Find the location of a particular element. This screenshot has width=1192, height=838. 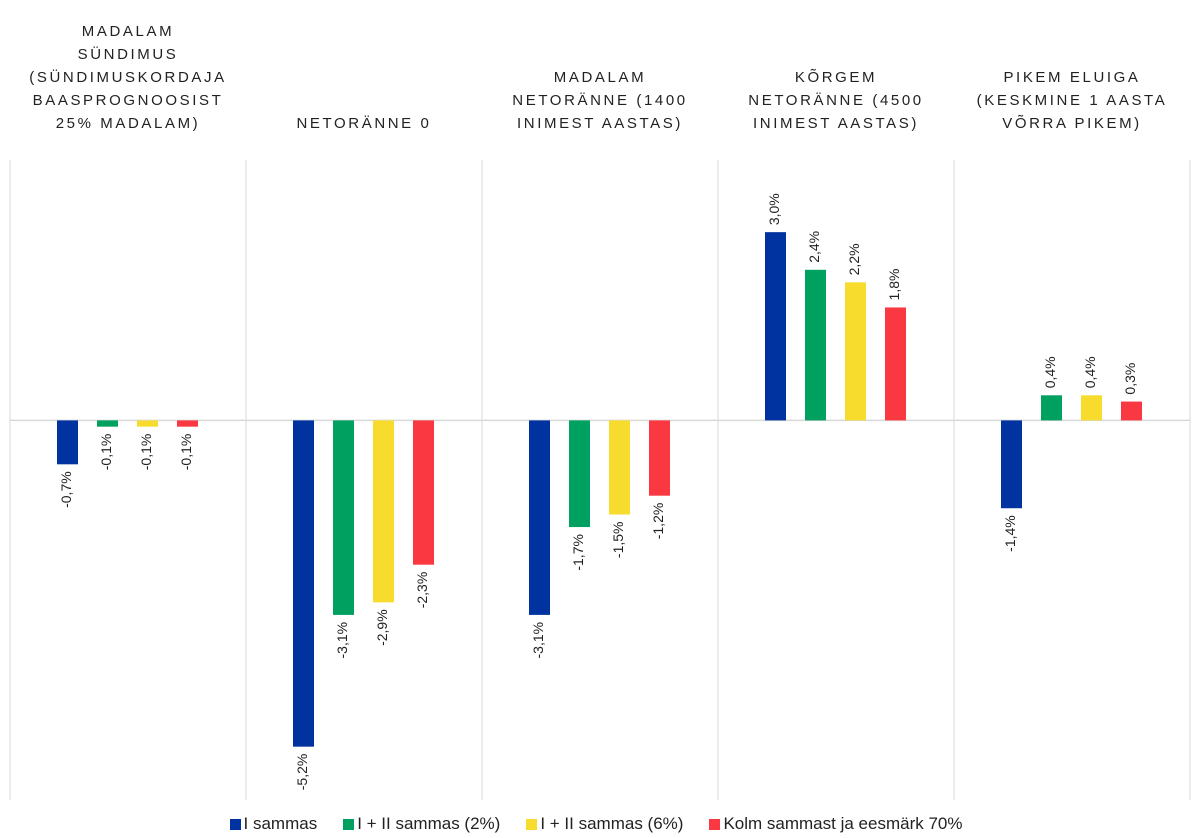

legend-label: I + II sammas (6%) is located at coordinates (612, 823).